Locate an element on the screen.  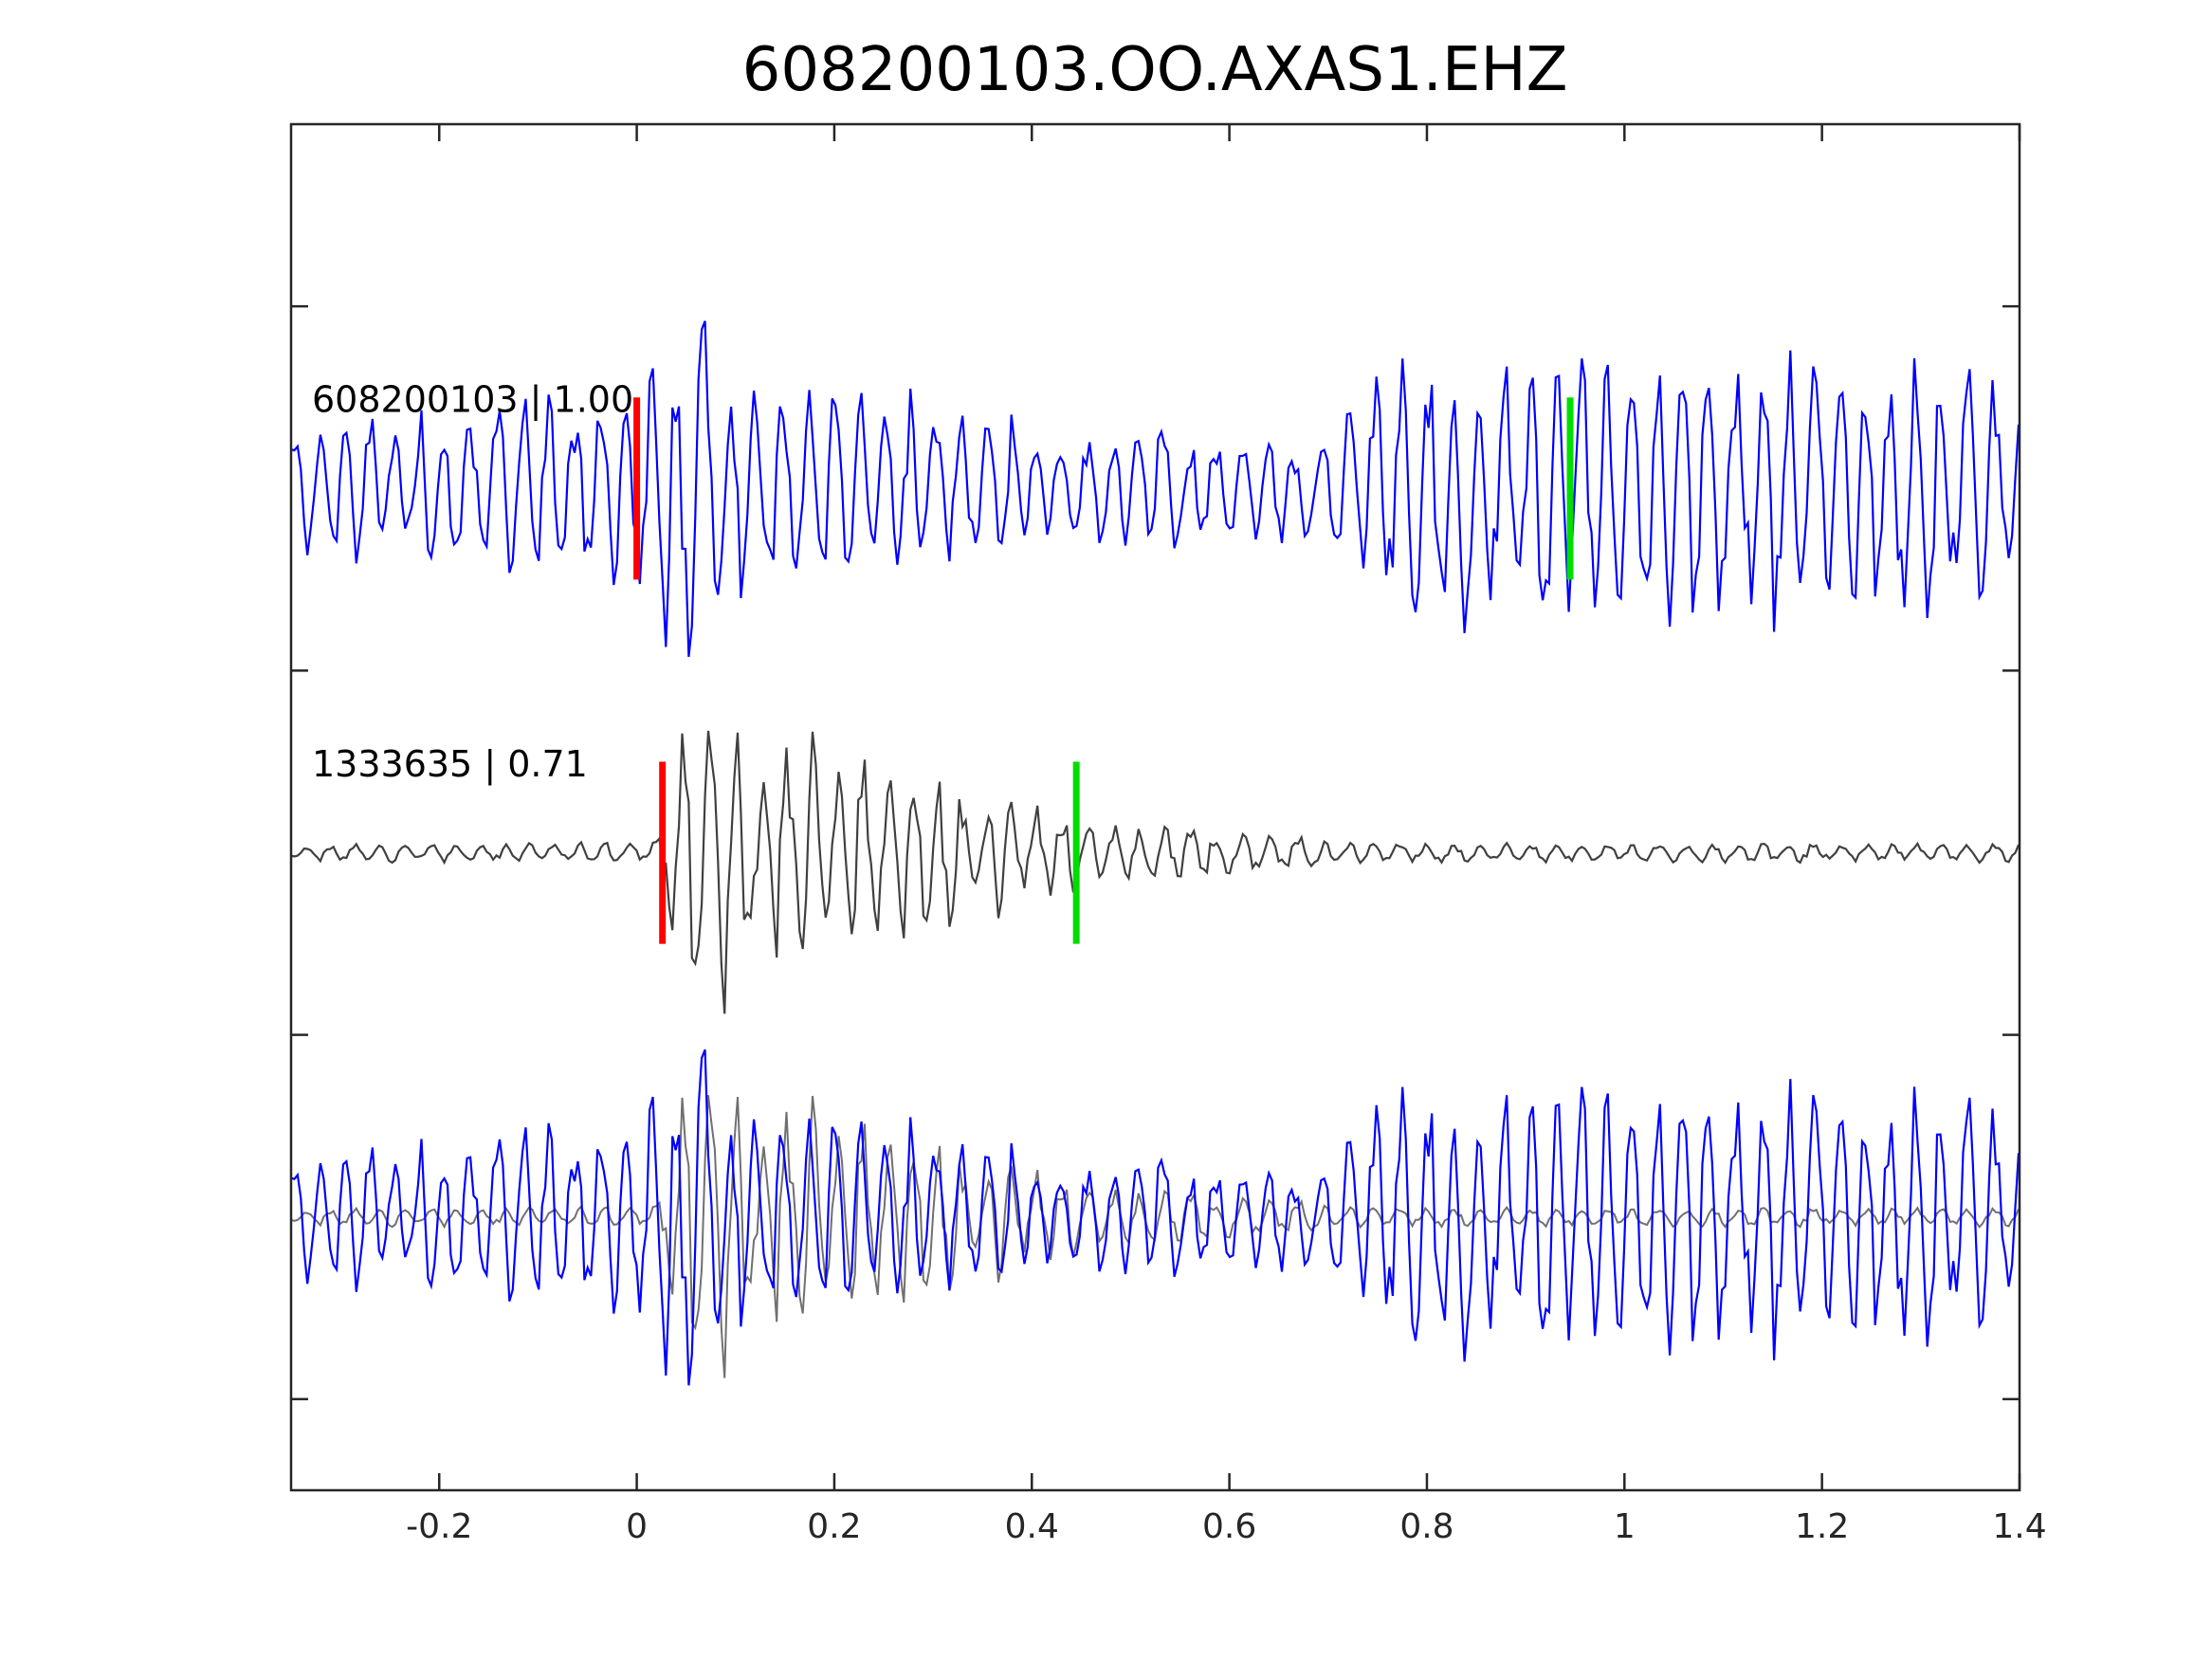
x-tick-labels: -0.2 0 0.2 0.4 0.6 0.8 1 1.2 1.4 is located at coordinates (1226, 1526).